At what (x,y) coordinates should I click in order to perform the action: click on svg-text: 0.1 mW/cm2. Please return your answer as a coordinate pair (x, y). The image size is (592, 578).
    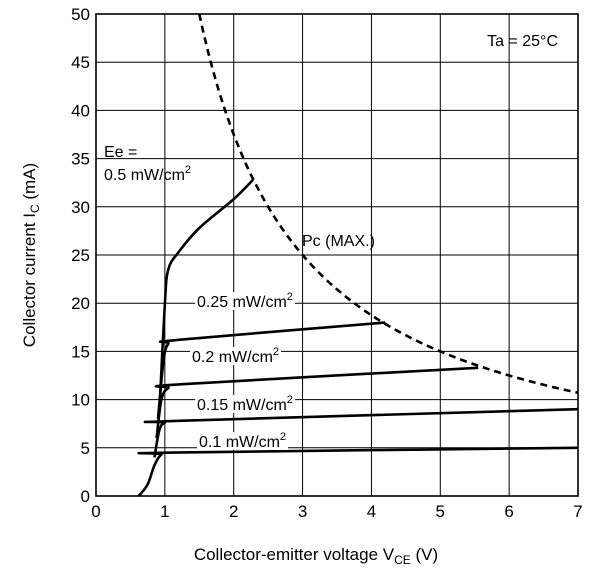
    Looking at the image, I should click on (242, 441).